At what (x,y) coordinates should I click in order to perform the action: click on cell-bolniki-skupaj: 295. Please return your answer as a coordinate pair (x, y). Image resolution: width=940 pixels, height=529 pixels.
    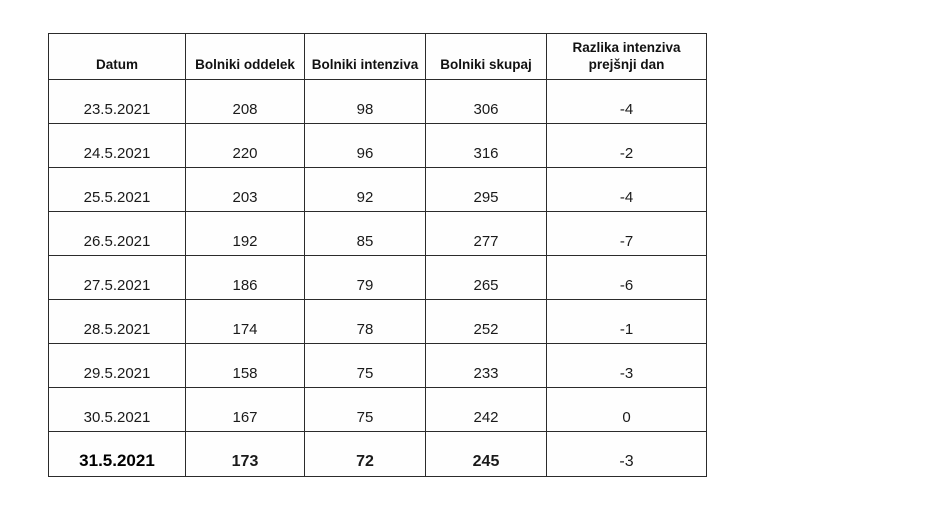
    Looking at the image, I should click on (486, 189).